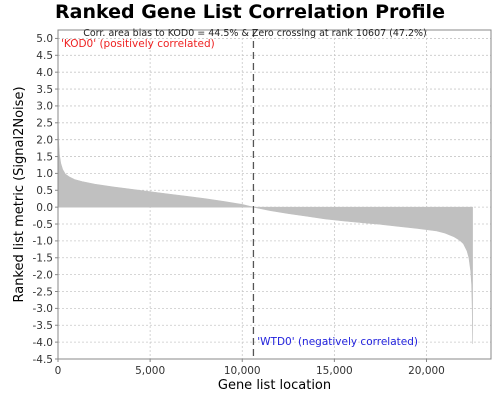  What do you see at coordinates (426, 371) in the screenshot?
I see `x-tick-label: 20,000` at bounding box center [426, 371].